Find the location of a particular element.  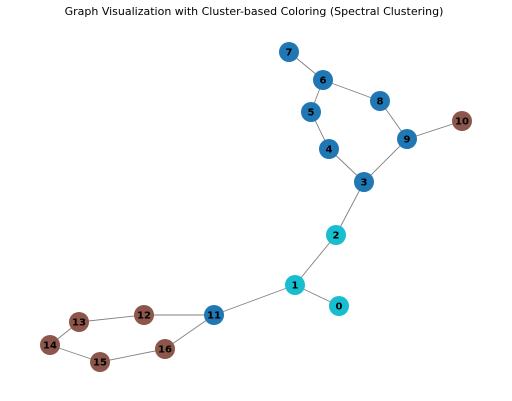

node-12: 12 is located at coordinates (144, 315).